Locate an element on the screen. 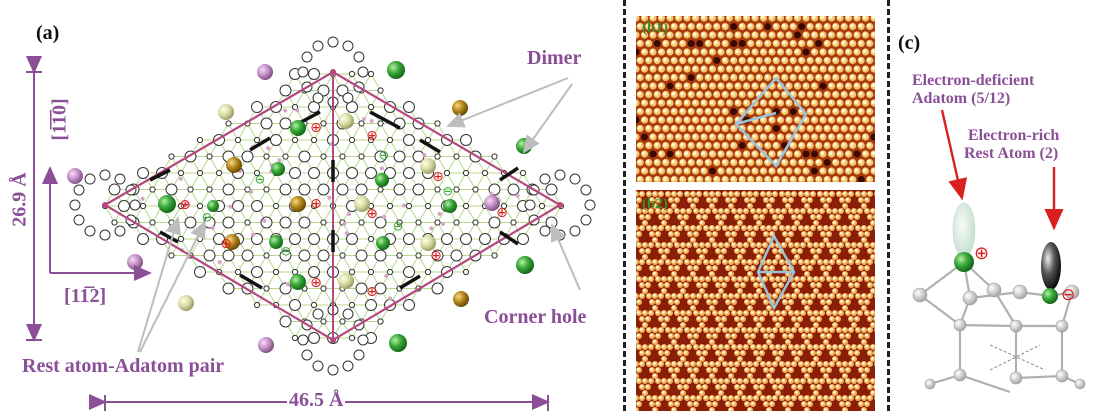 Image resolution: width=1094 pixels, height=412 pixels. stm-b2-label: (b2) is located at coordinates (655, 204).